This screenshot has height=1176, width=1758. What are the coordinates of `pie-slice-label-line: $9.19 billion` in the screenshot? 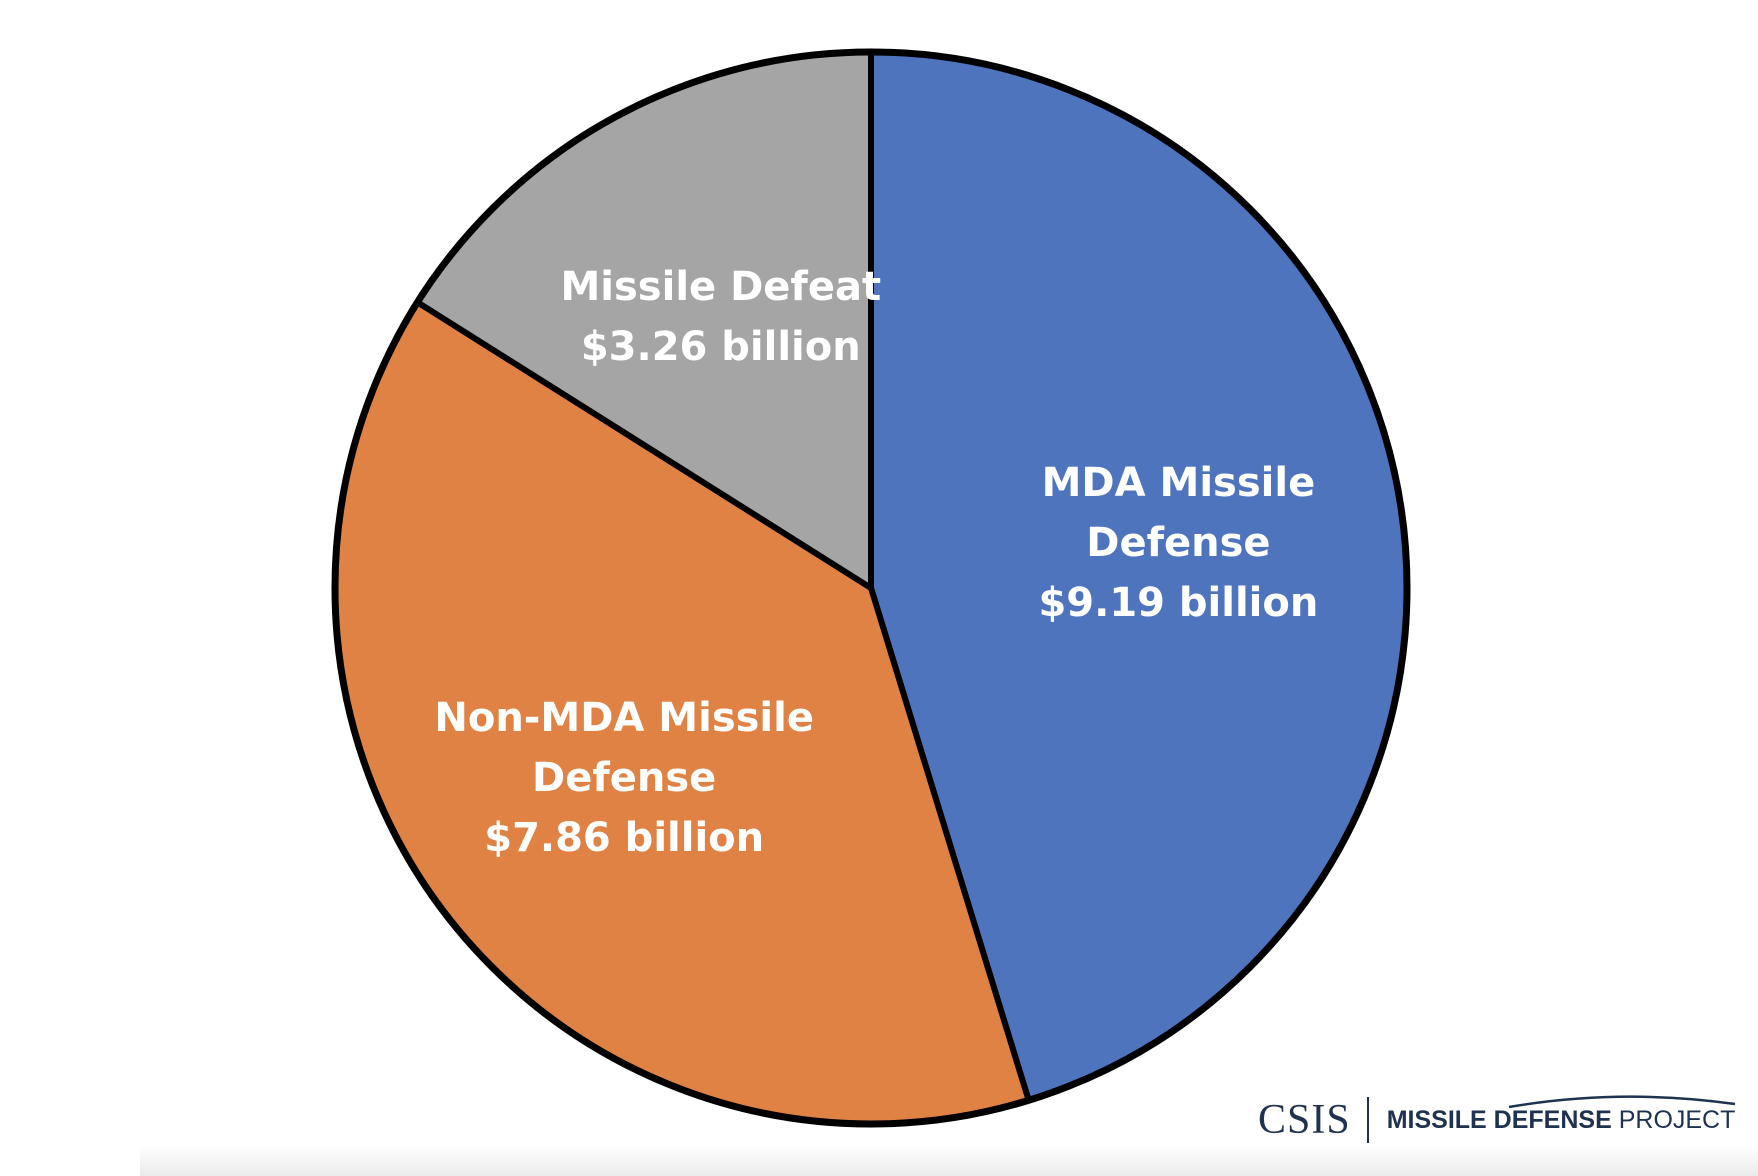 It's located at (1178, 603).